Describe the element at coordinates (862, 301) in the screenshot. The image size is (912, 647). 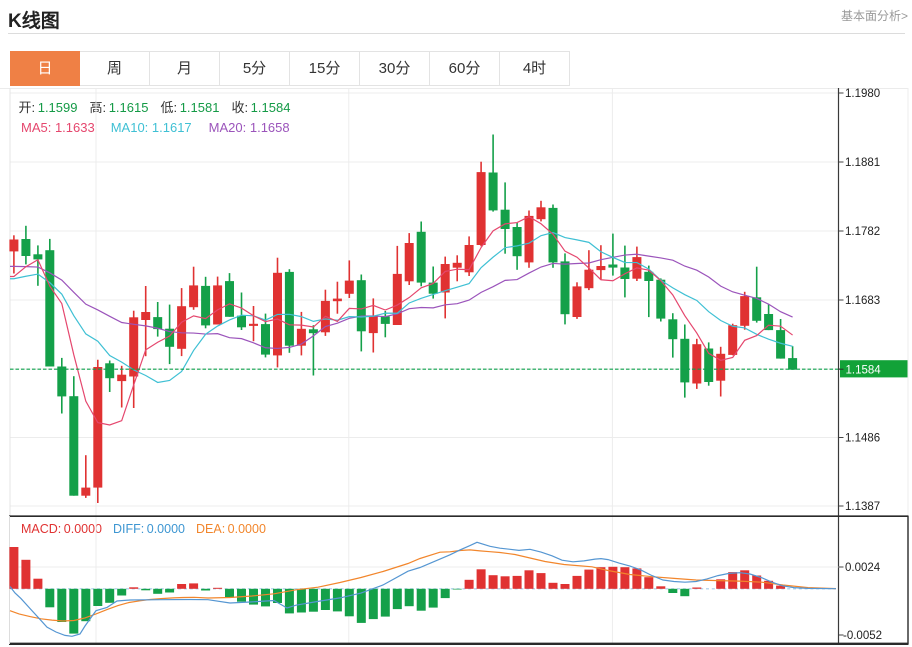
I see `svg-text: 1.1683` at that location.